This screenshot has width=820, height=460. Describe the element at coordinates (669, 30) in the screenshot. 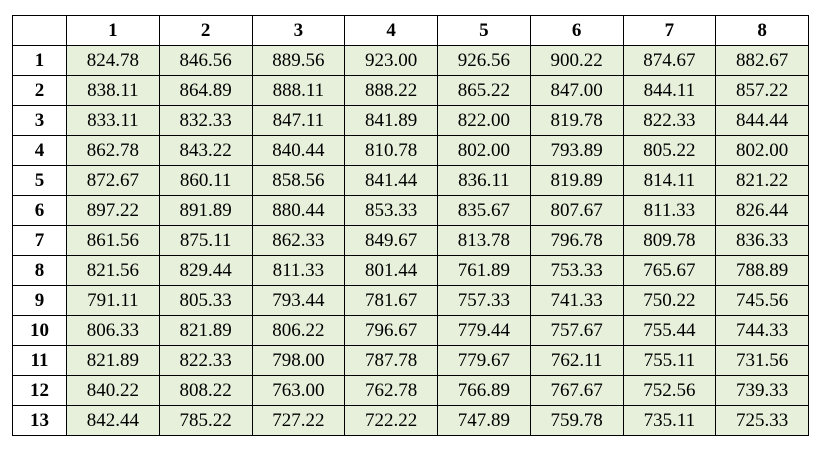

I see `column-header: 7` at that location.